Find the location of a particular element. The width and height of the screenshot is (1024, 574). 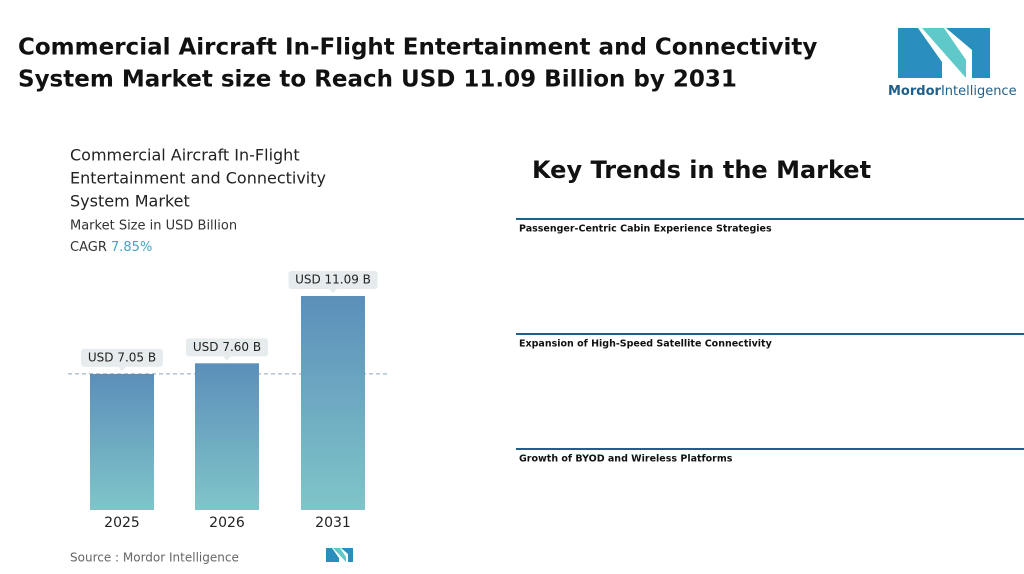

cagr-label: CAGR is located at coordinates (88, 247).